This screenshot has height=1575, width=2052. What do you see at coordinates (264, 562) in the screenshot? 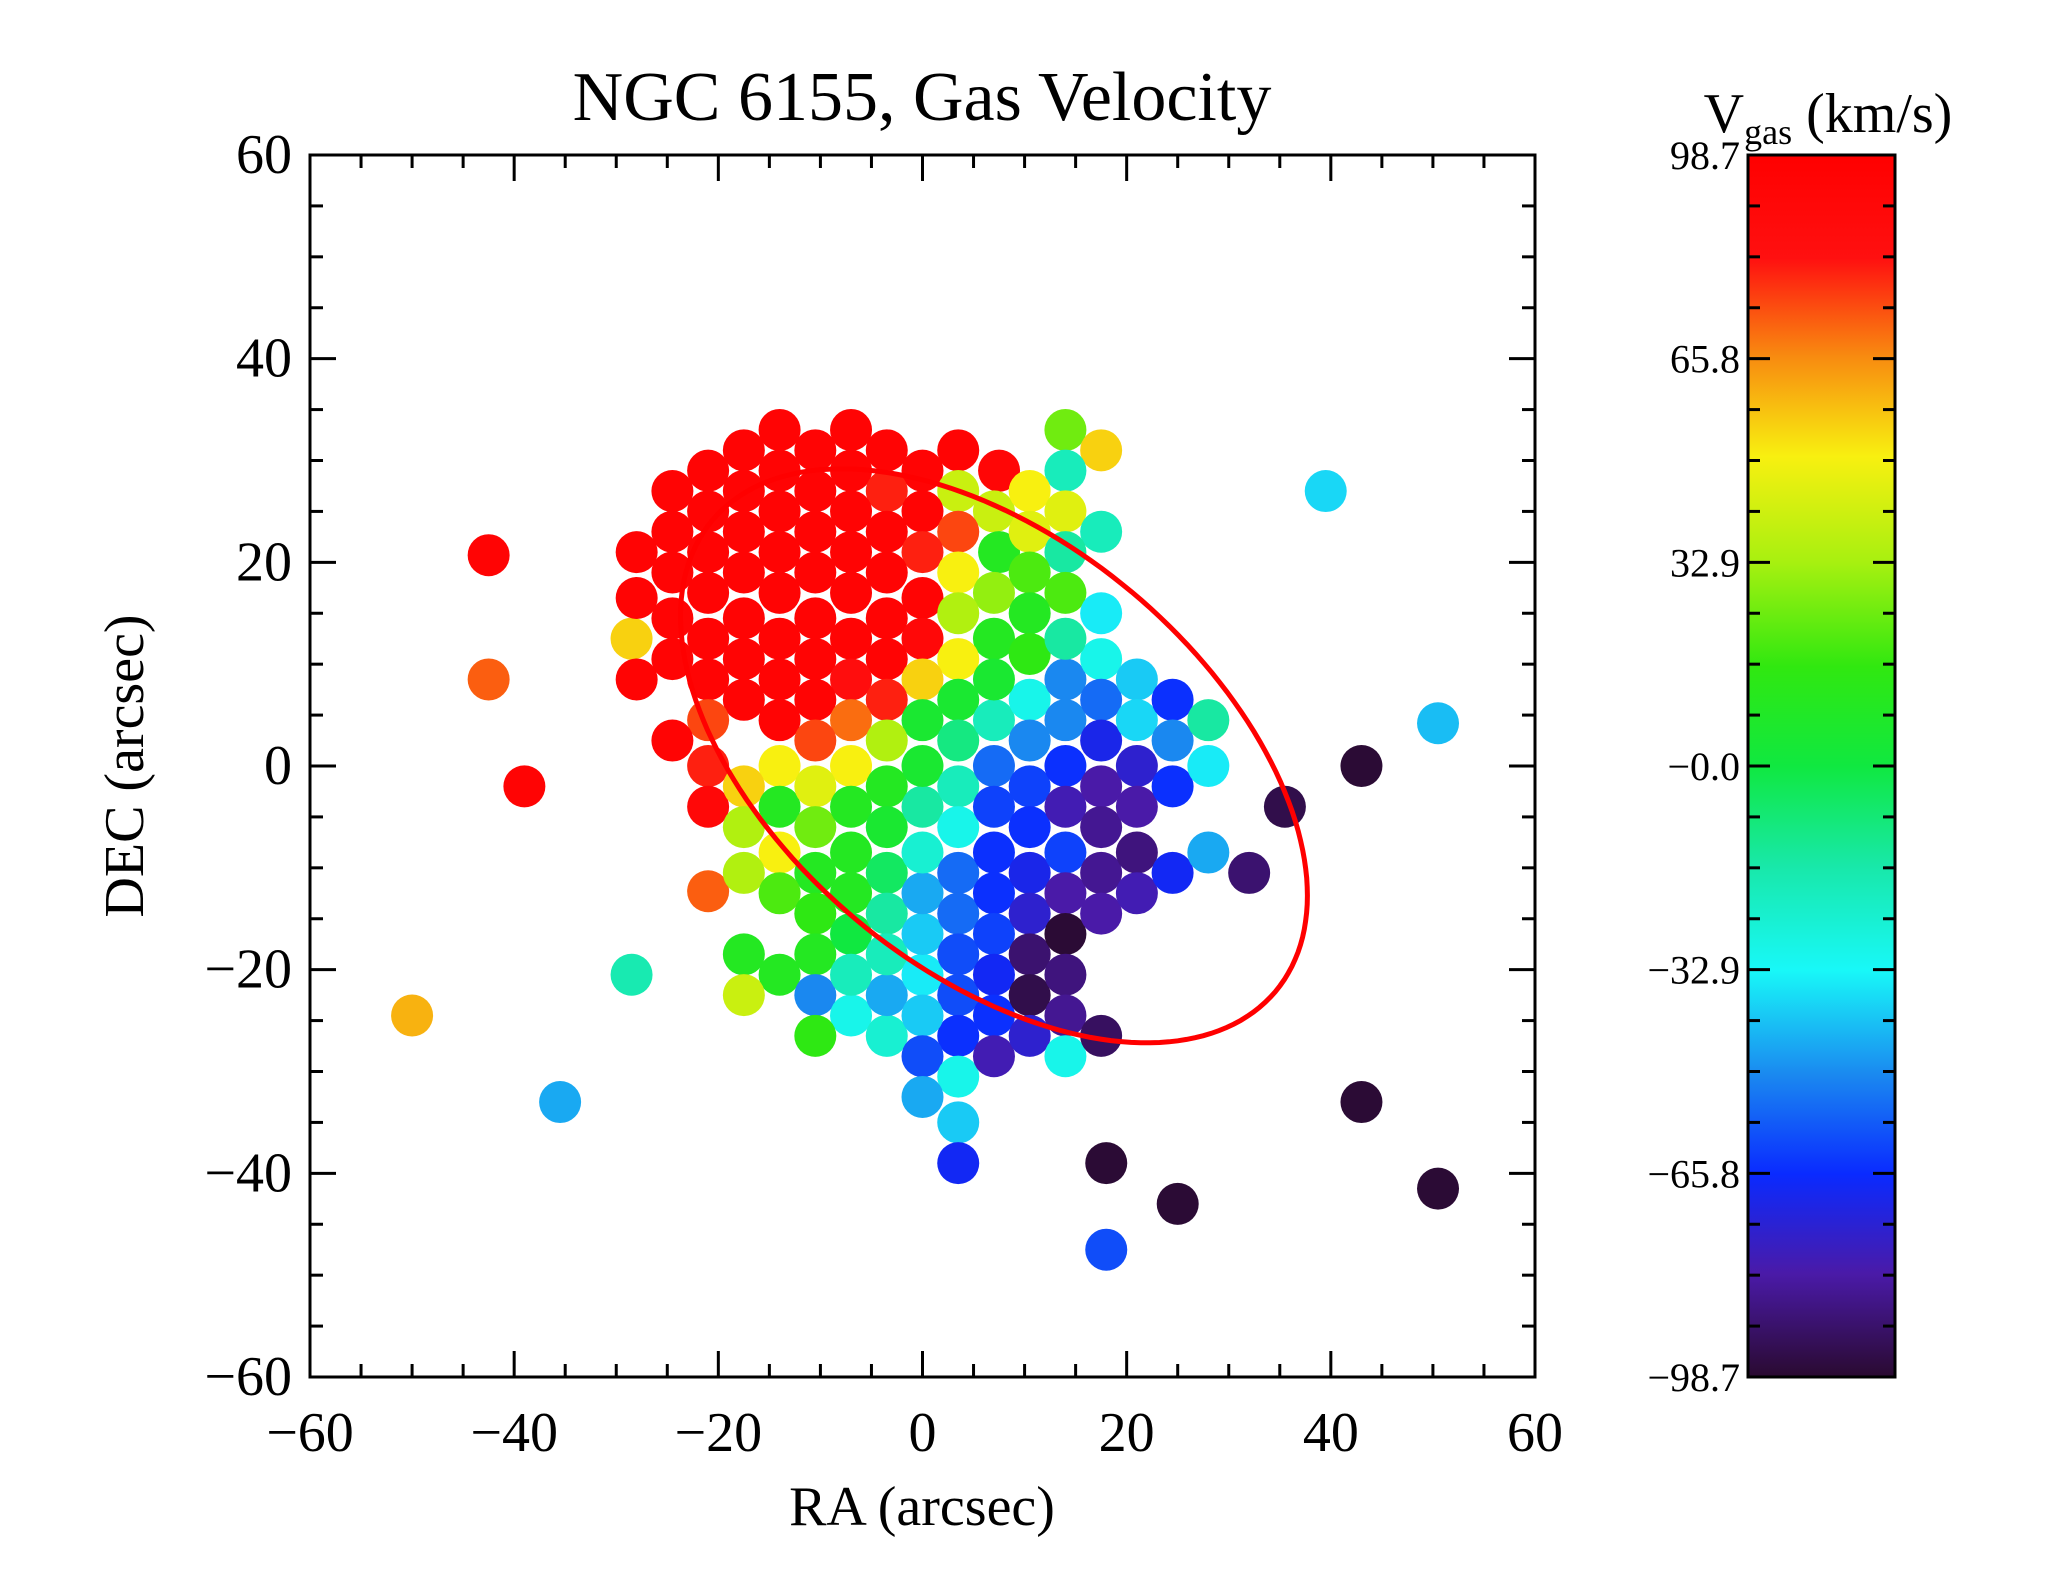
I see `y-tick-label: 20` at bounding box center [264, 562].